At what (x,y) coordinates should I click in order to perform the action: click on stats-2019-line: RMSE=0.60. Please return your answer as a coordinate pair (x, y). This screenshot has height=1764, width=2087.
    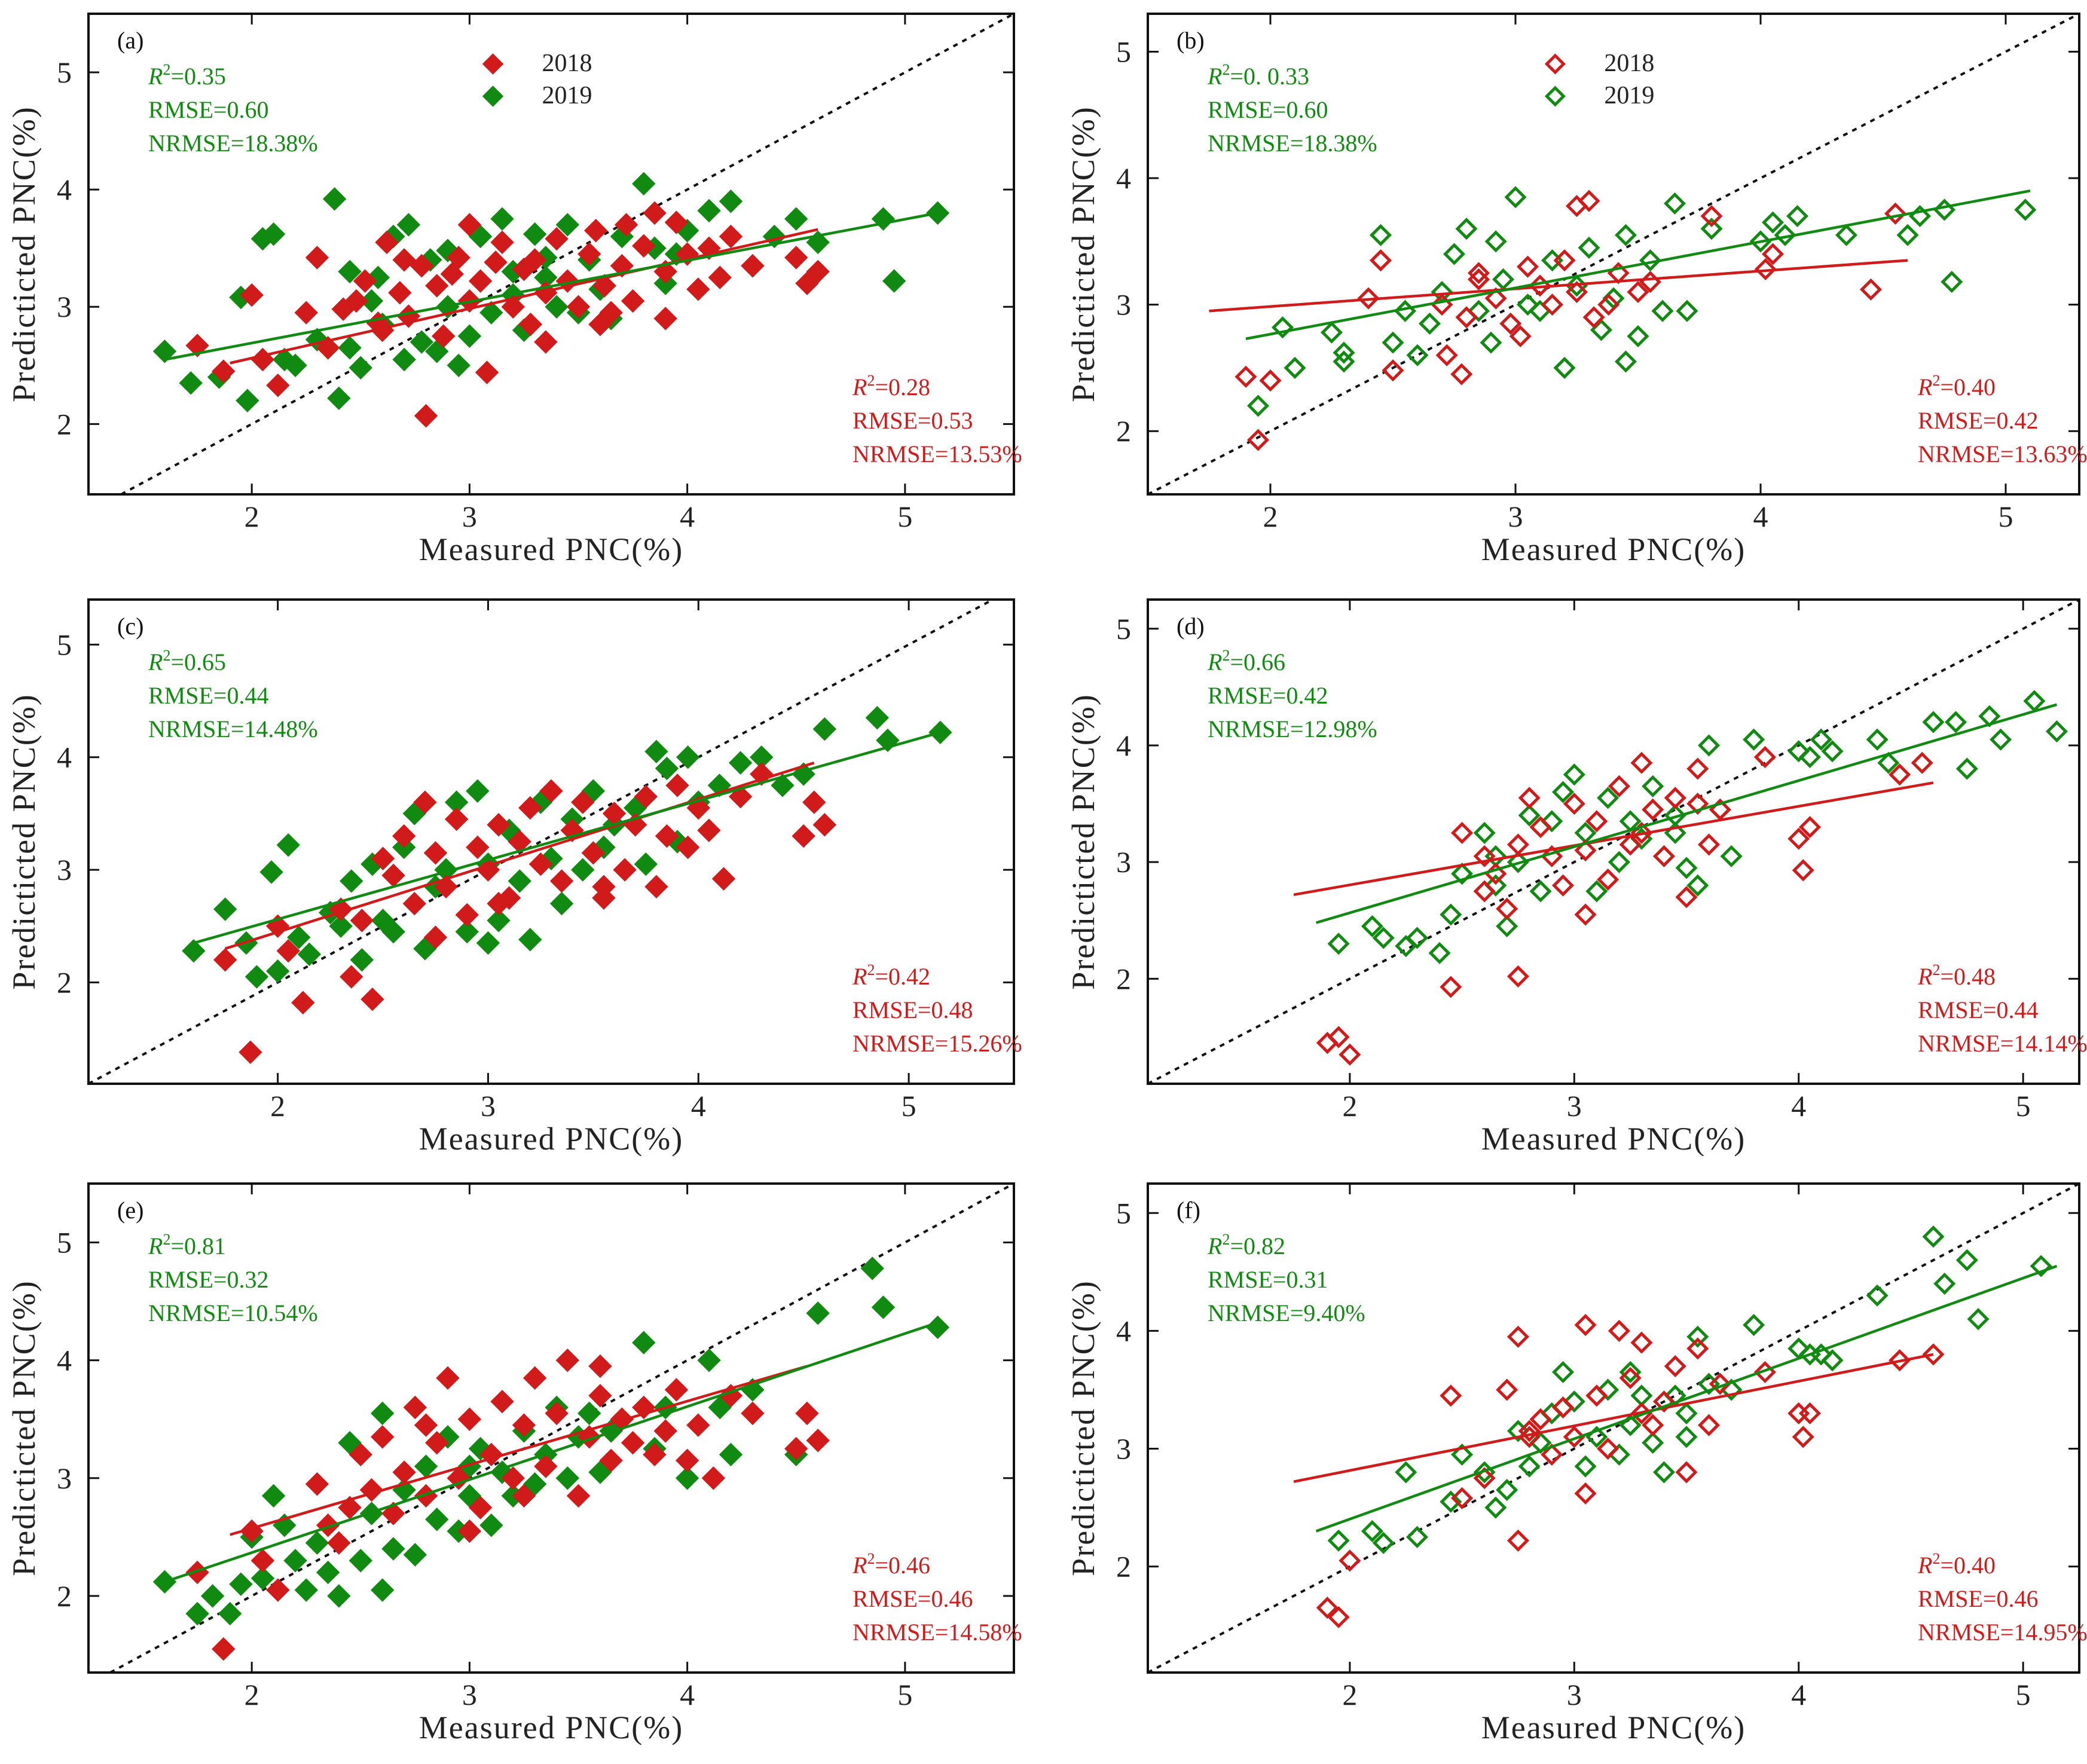
    Looking at the image, I should click on (208, 109).